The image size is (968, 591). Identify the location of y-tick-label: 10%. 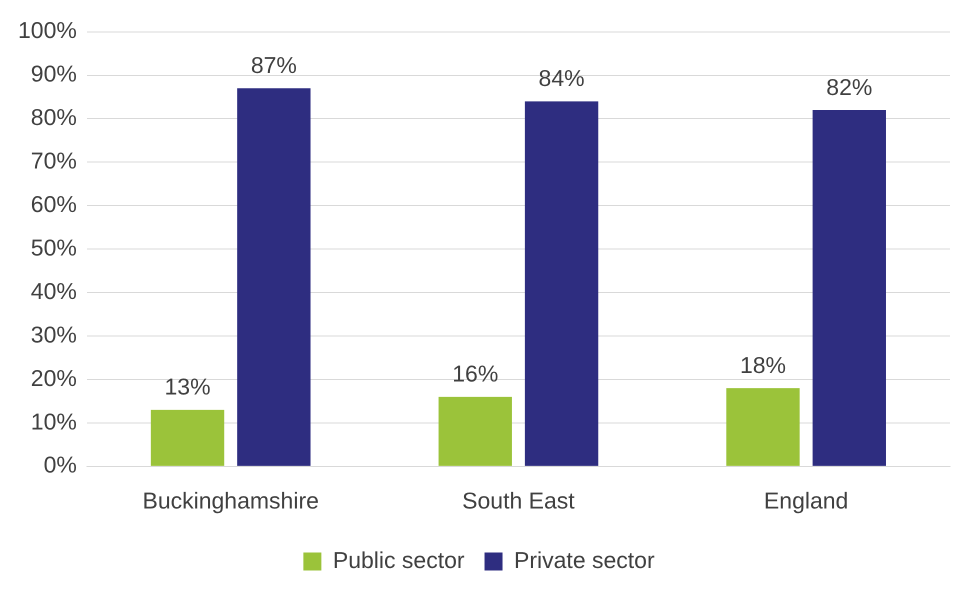
(53, 421).